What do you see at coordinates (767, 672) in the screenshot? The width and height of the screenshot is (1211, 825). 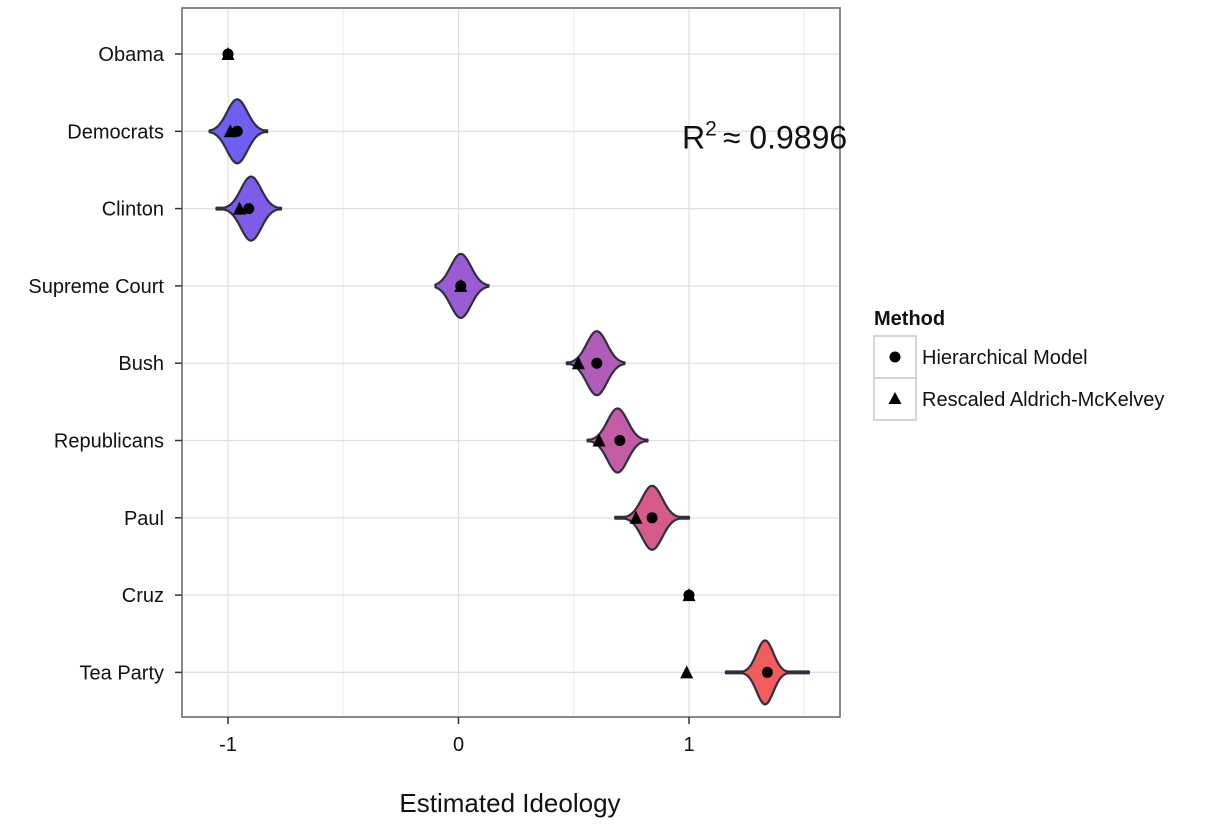 I see `point-hierarchical-model-tea-party` at bounding box center [767, 672].